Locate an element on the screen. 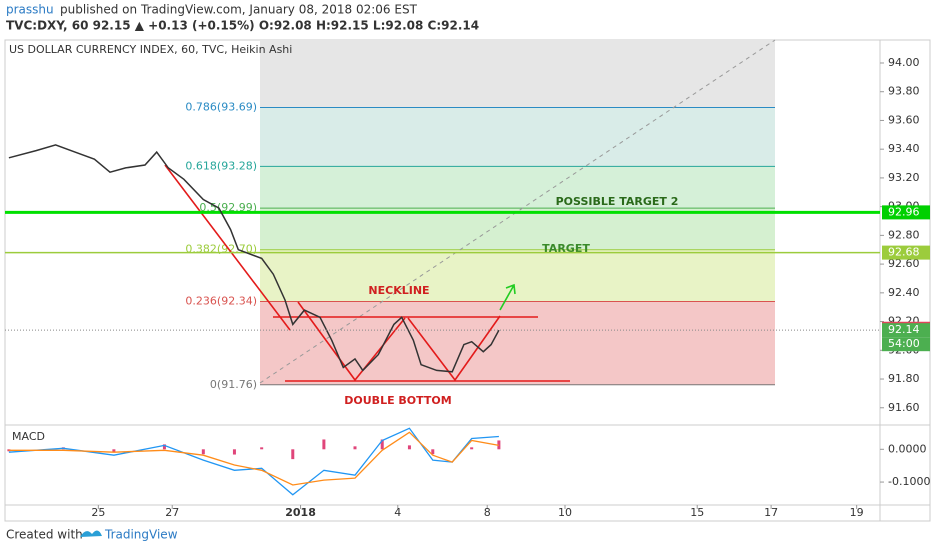 This screenshot has height=550, width=932. annotation: DOUBLE BOTTOM is located at coordinates (397, 400).